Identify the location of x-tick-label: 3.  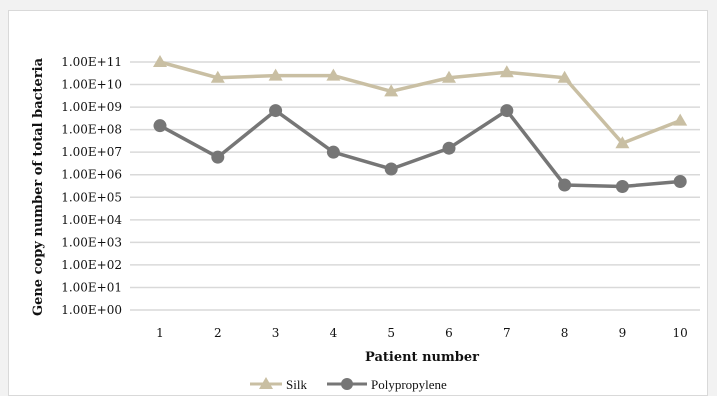
(276, 333).